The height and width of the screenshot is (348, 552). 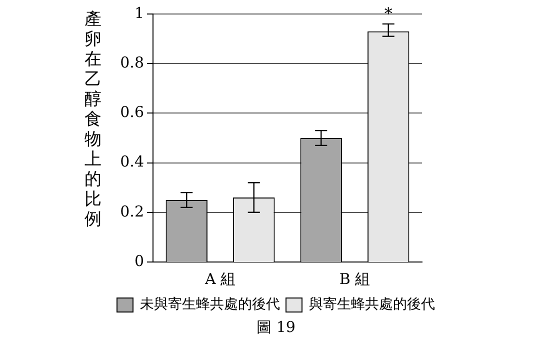 I want to click on y-tick-label: 0.8, so click(x=132, y=62).